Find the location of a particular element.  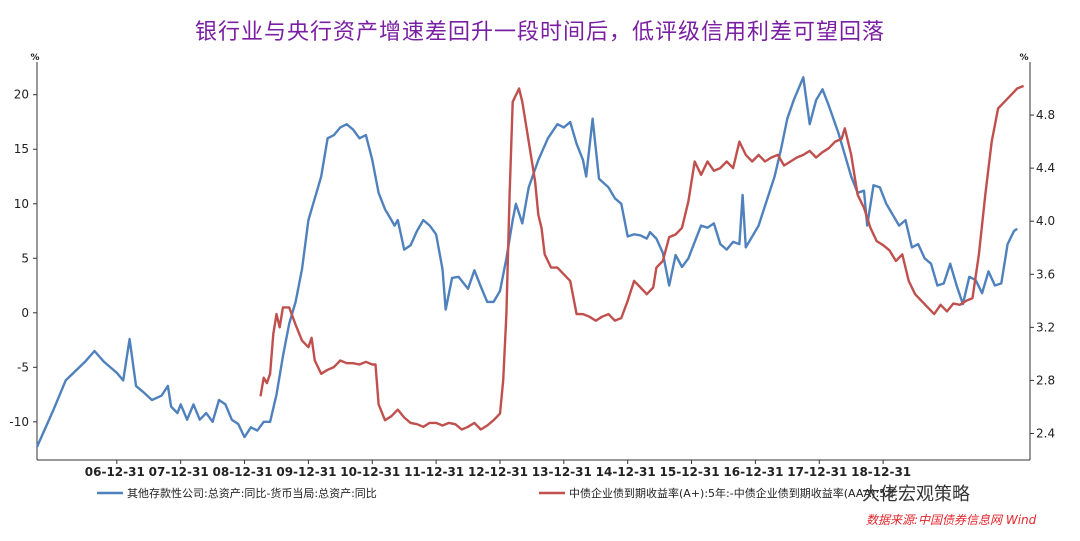

x-tick-label: 08-12-31 is located at coordinates (243, 472).